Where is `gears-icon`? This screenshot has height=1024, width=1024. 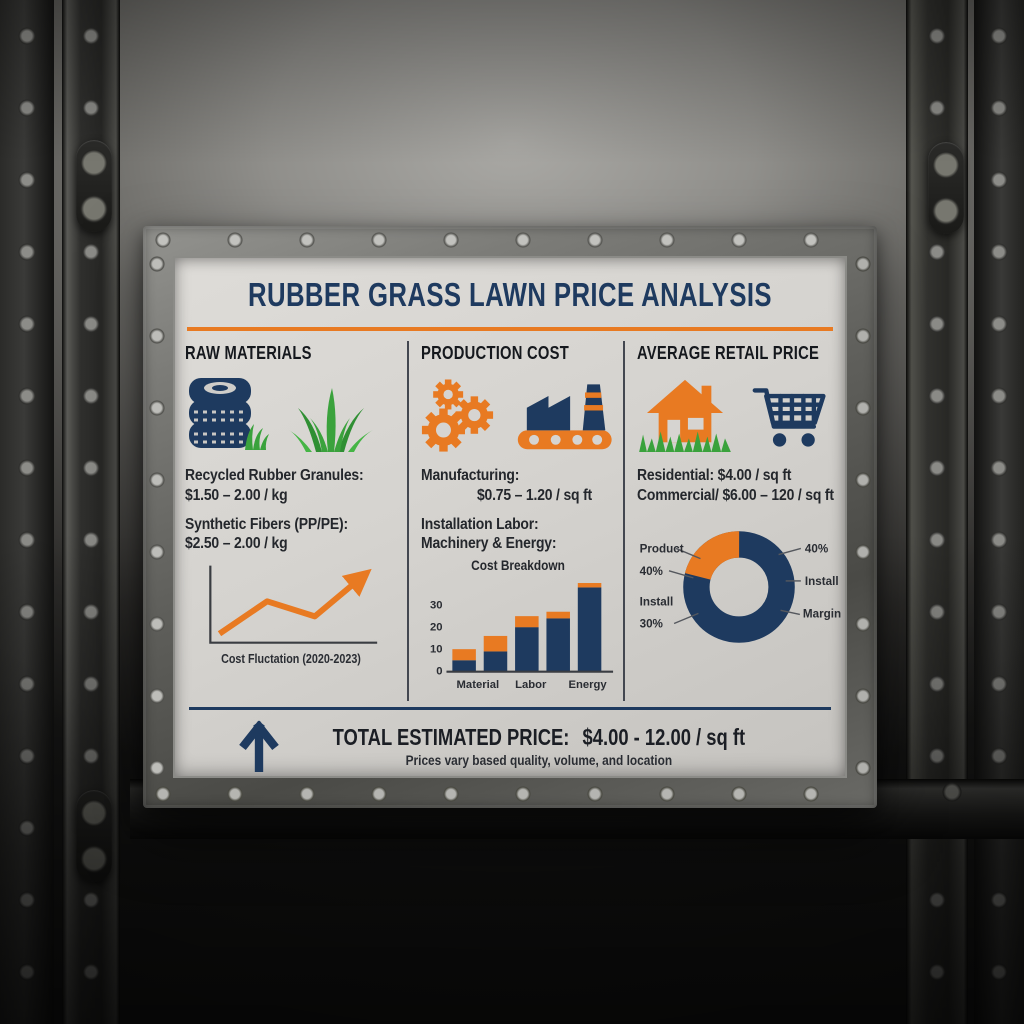 gears-icon is located at coordinates (457, 415).